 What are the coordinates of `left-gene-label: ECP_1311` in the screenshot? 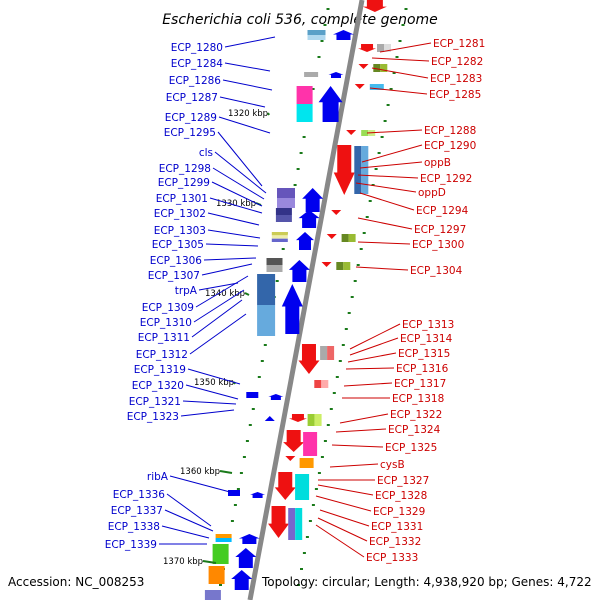 It's located at (164, 338).